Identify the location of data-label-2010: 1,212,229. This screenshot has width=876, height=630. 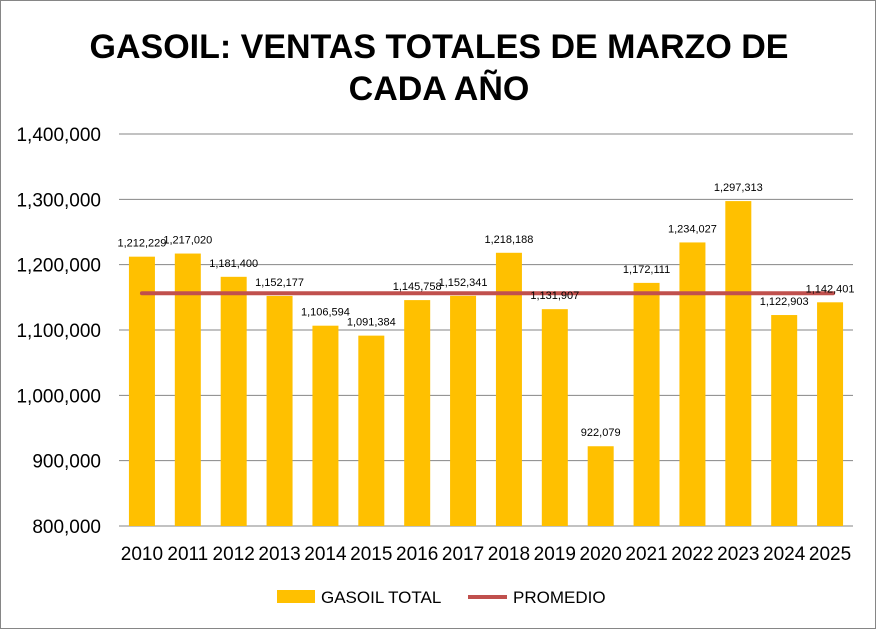
(141, 244).